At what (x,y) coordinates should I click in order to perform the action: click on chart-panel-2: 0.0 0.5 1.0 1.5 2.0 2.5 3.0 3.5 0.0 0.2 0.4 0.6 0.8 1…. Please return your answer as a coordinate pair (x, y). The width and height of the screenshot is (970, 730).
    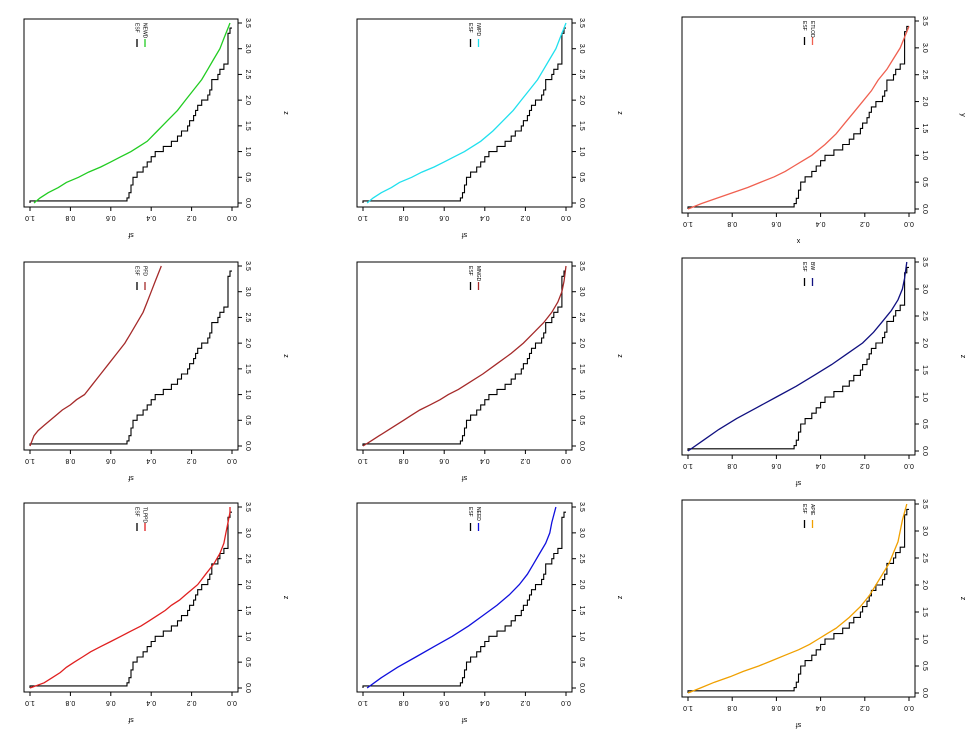
    Looking at the image, I should click on (156, 371).